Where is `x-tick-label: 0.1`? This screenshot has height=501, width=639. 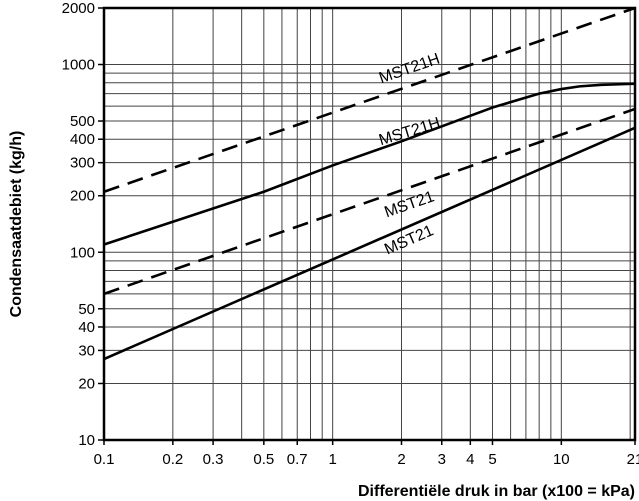 x-tick-label: 0.1 is located at coordinates (104, 459).